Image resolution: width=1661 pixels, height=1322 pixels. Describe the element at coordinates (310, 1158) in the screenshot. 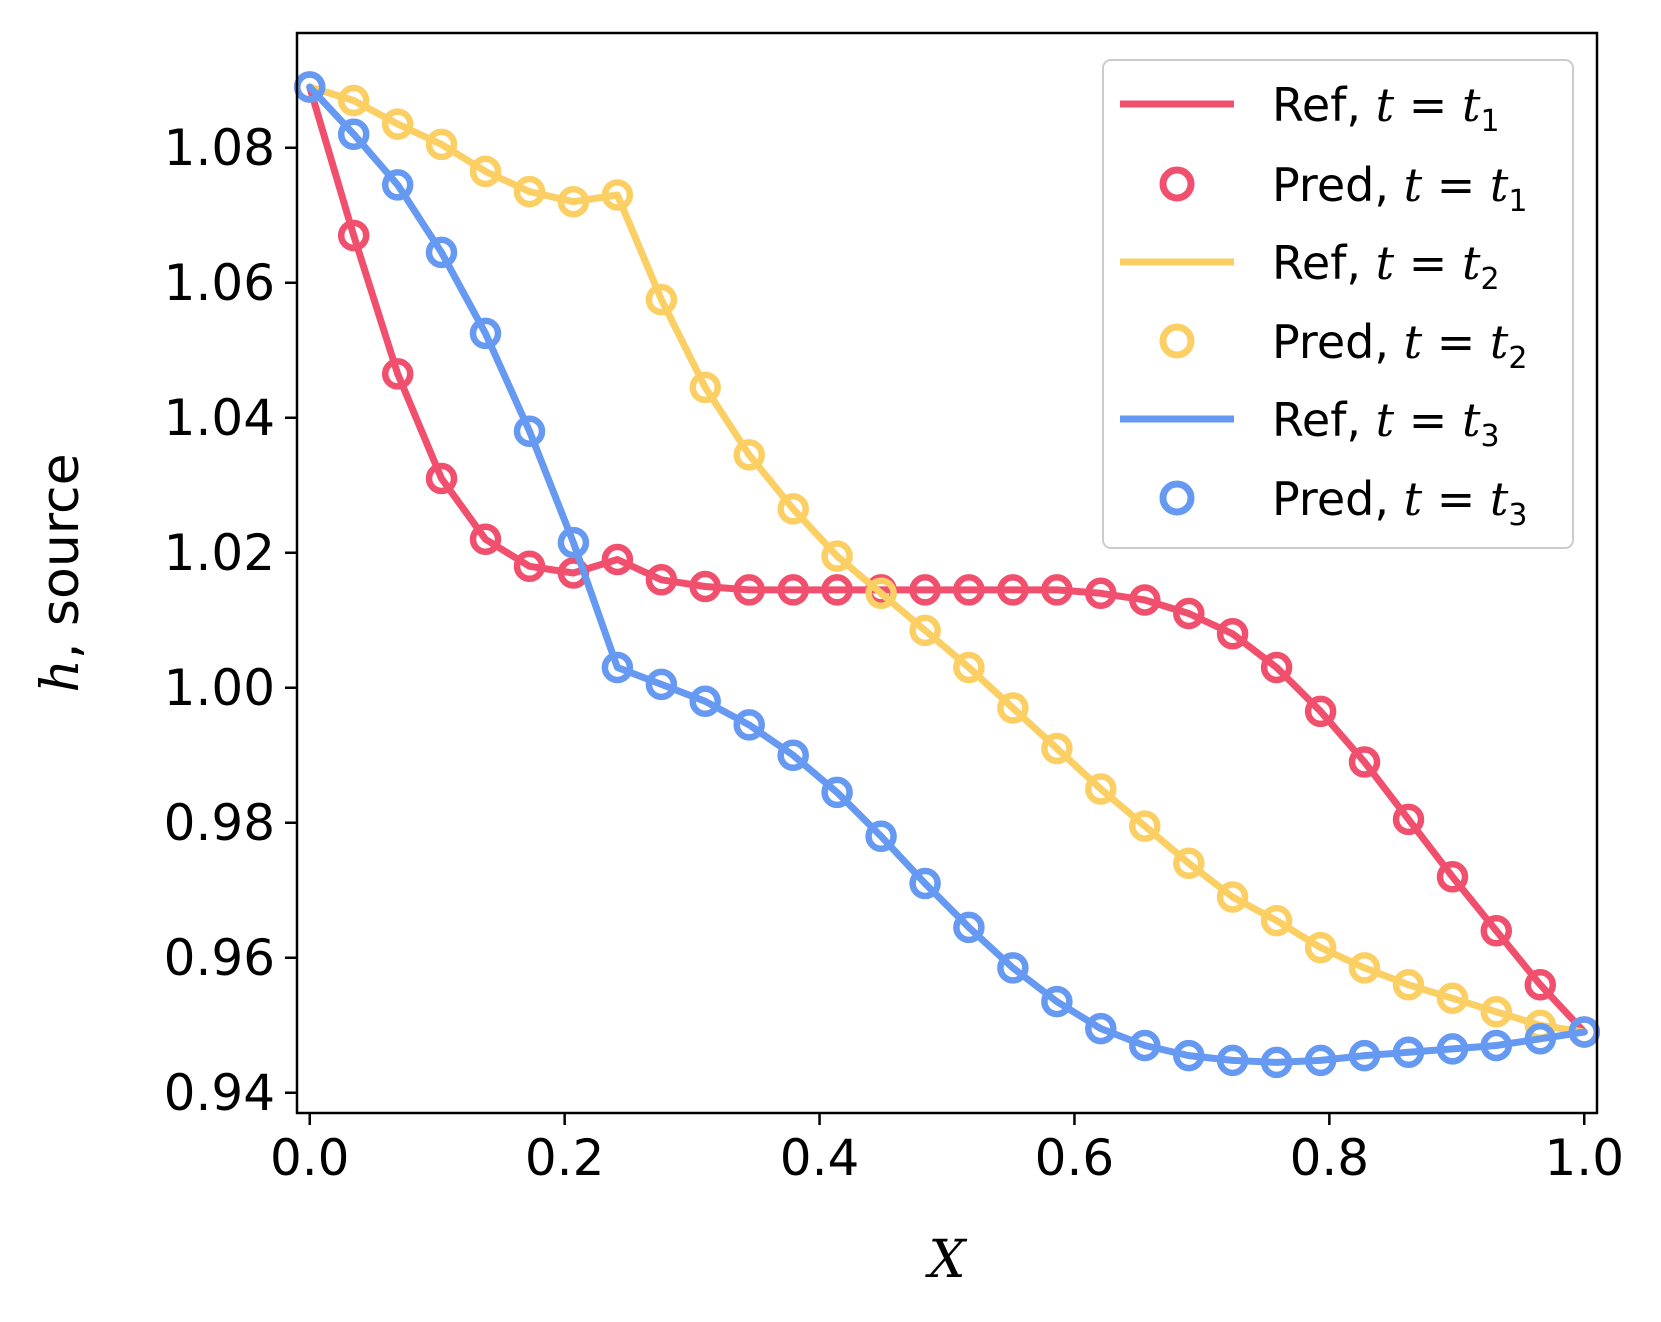

I see `x-tick-label: 0.0` at that location.